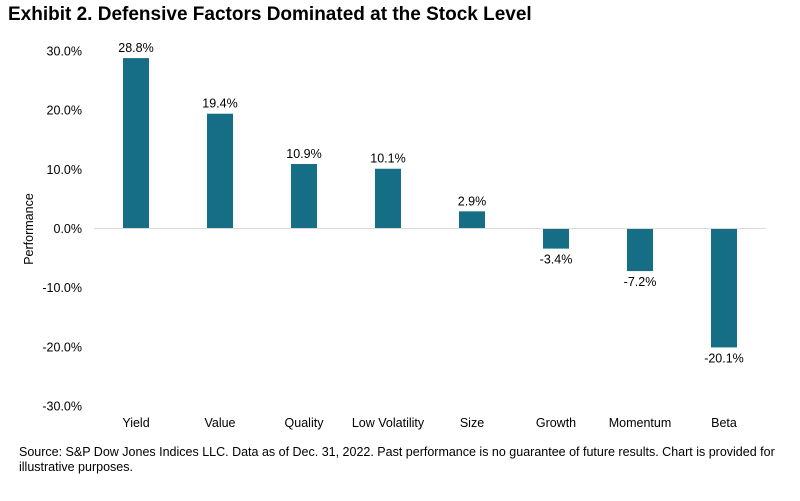 This screenshot has width=800, height=501. Describe the element at coordinates (388, 198) in the screenshot. I see `bar-low-volatility` at that location.